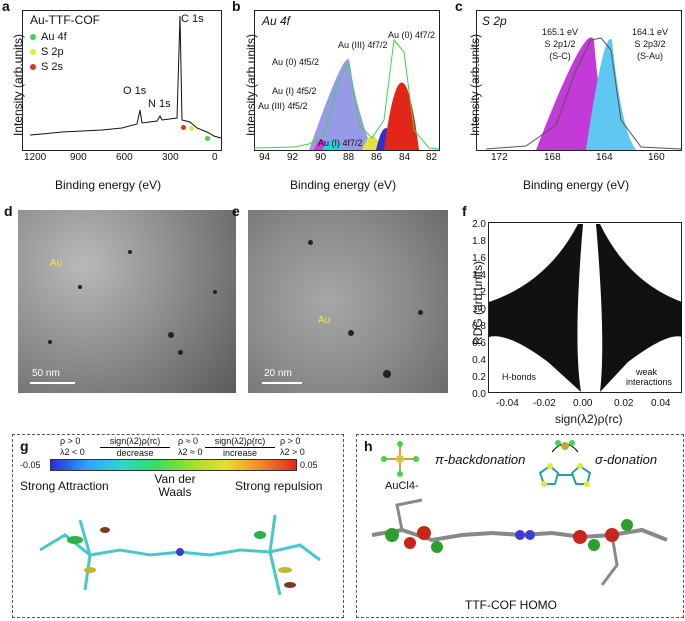 This screenshot has width=685, height=621. I want to click on panel-g-strong-attraction: Strong Attraction, so click(64, 486).